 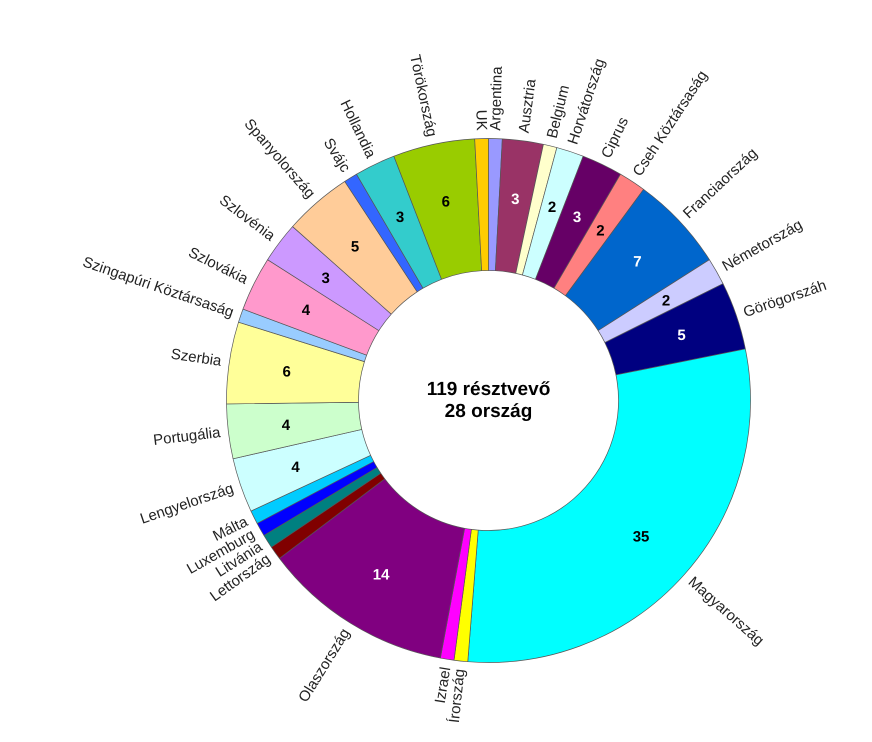 I want to click on slice-label: Ausztria, so click(x=528, y=105).